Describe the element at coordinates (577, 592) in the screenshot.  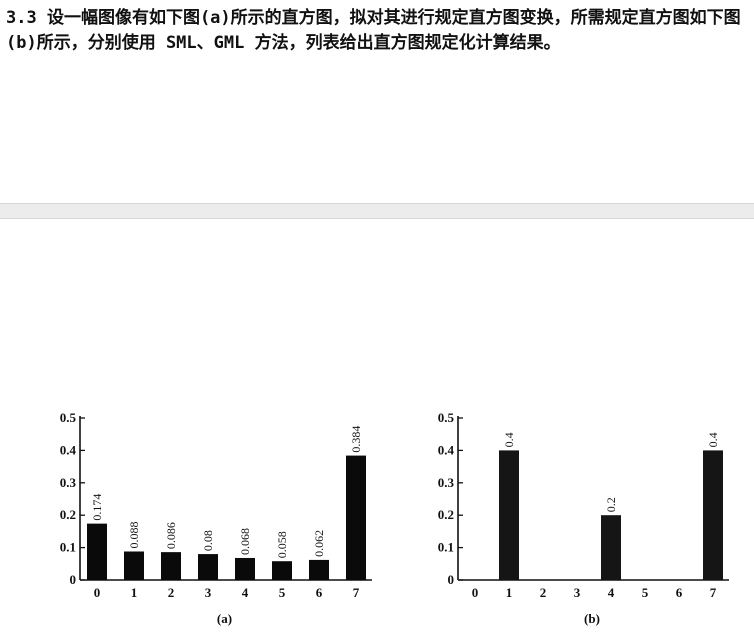
I see `x-tick-label-b-3: 3` at that location.